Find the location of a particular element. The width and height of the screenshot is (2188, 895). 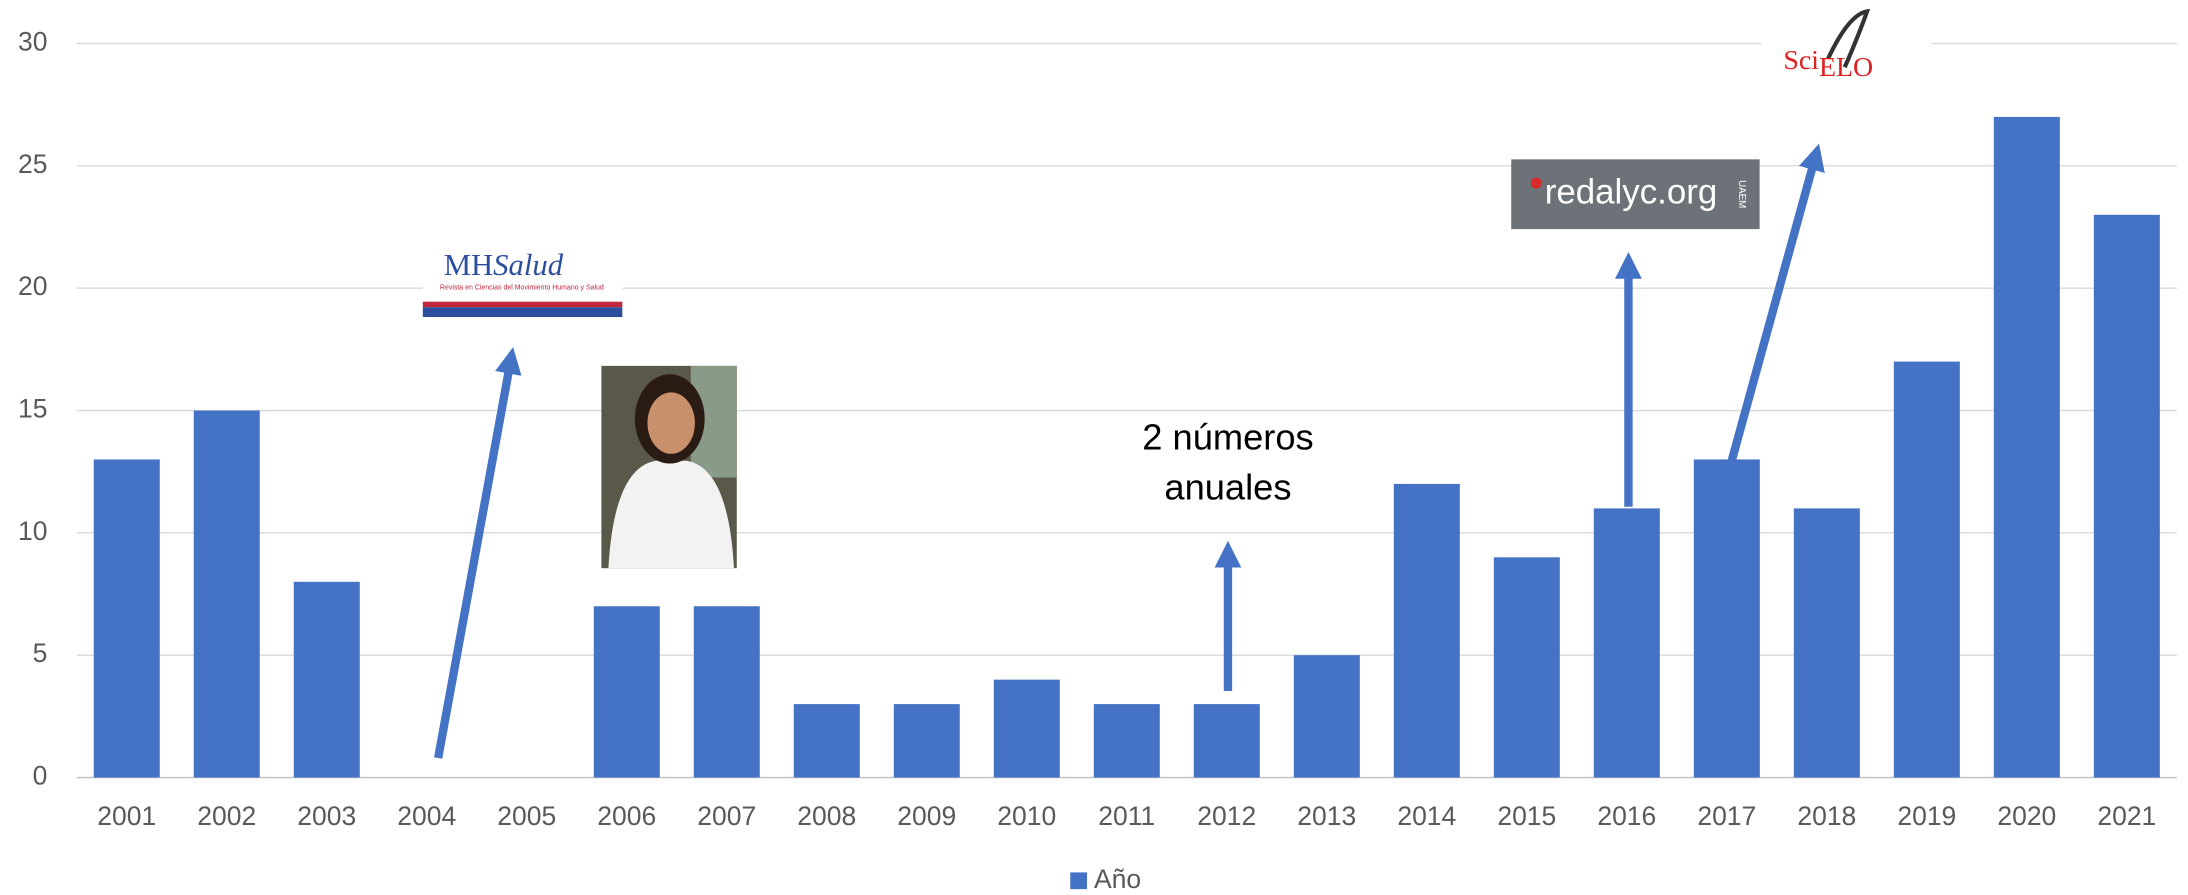

x-tick-label: 2006 is located at coordinates (626, 816).